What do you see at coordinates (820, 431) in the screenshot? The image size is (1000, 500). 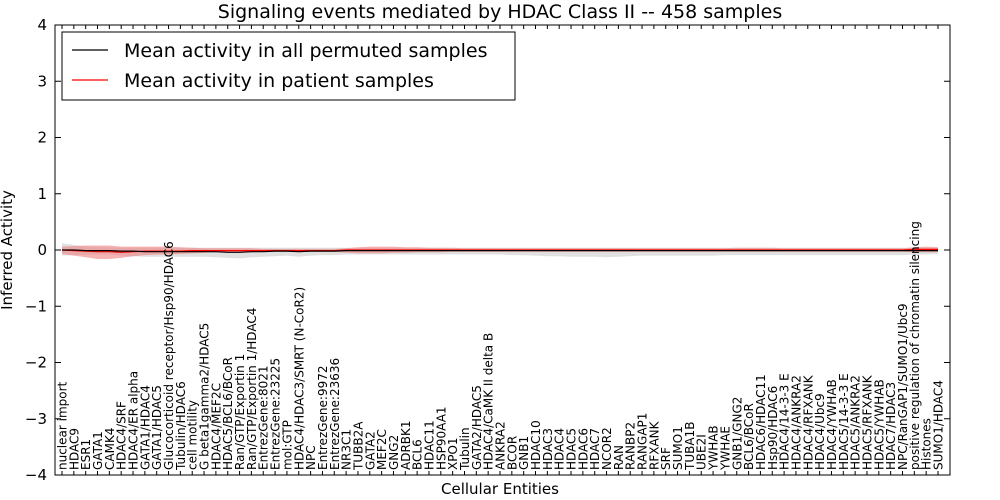 I see `x-tick-label: HDAC4/Ubc9` at bounding box center [820, 431].